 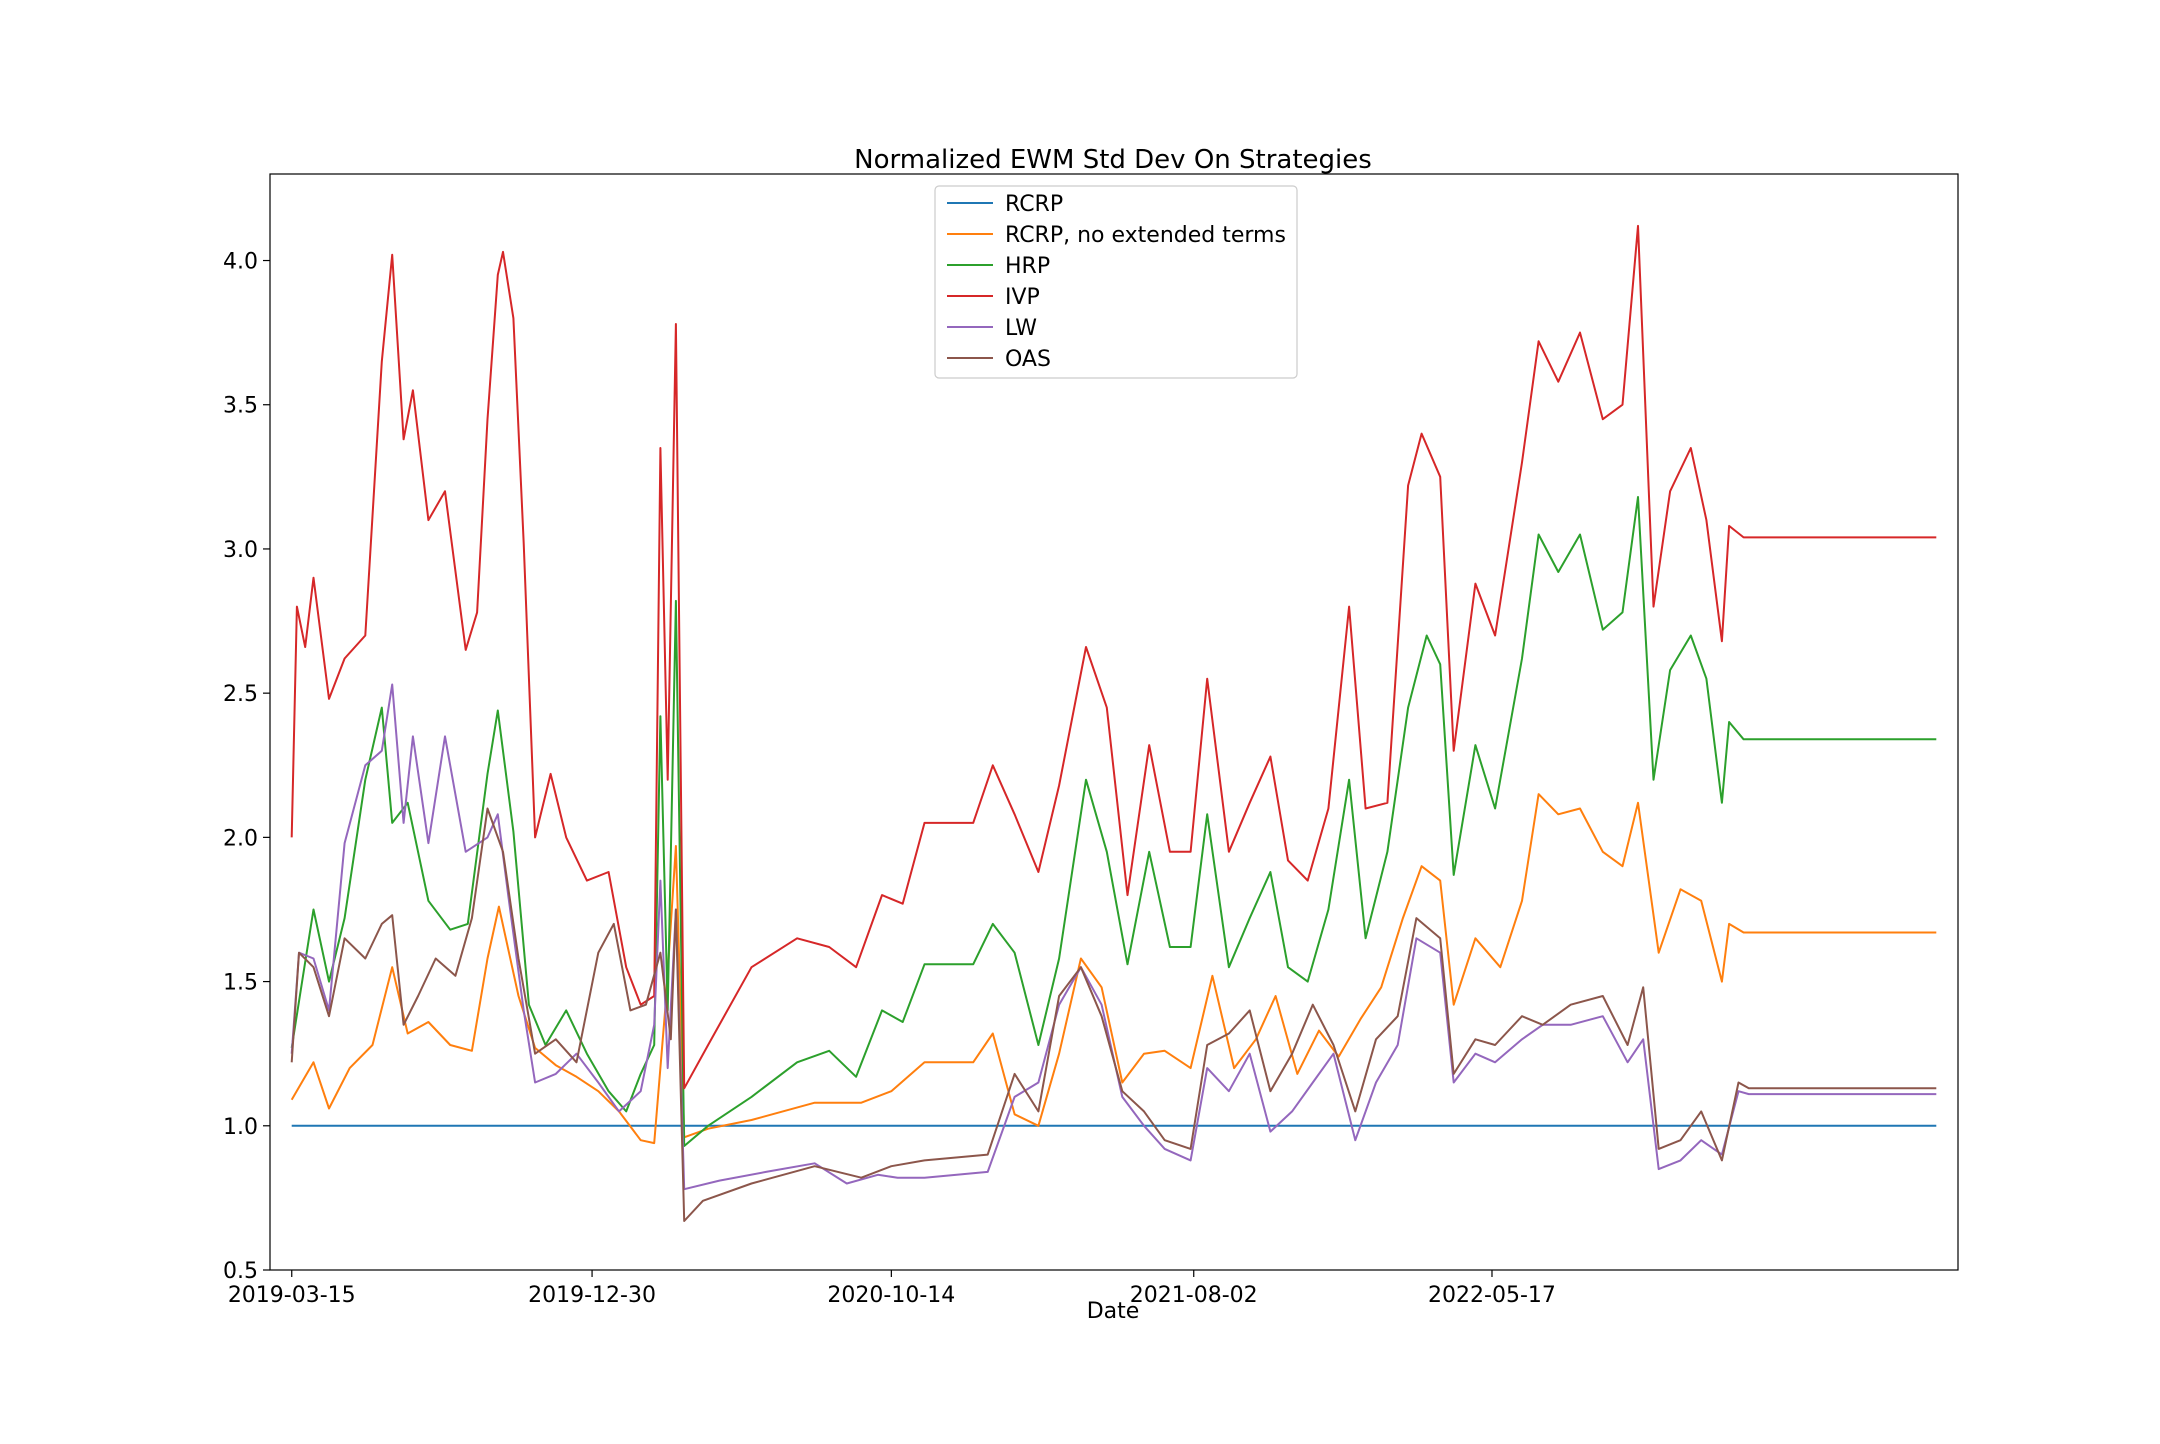 What do you see at coordinates (1113, 160) in the screenshot?
I see `chart-title: Normalized EWM Std Dev On Strategies` at bounding box center [1113, 160].